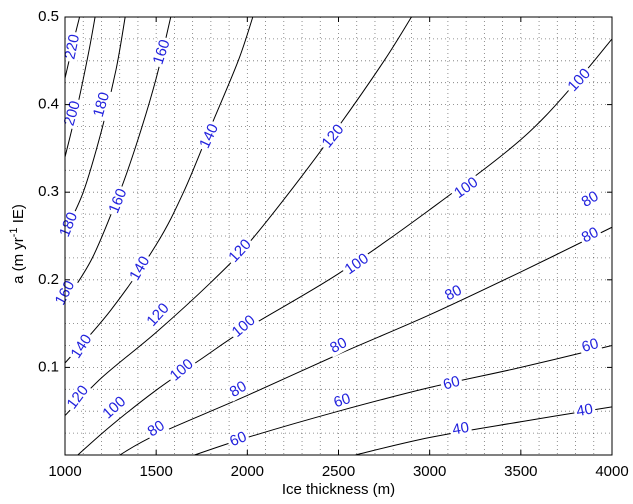 The width and height of the screenshot is (633, 504). Describe the element at coordinates (247, 471) in the screenshot. I see `x-tick-label: 2000` at that location.